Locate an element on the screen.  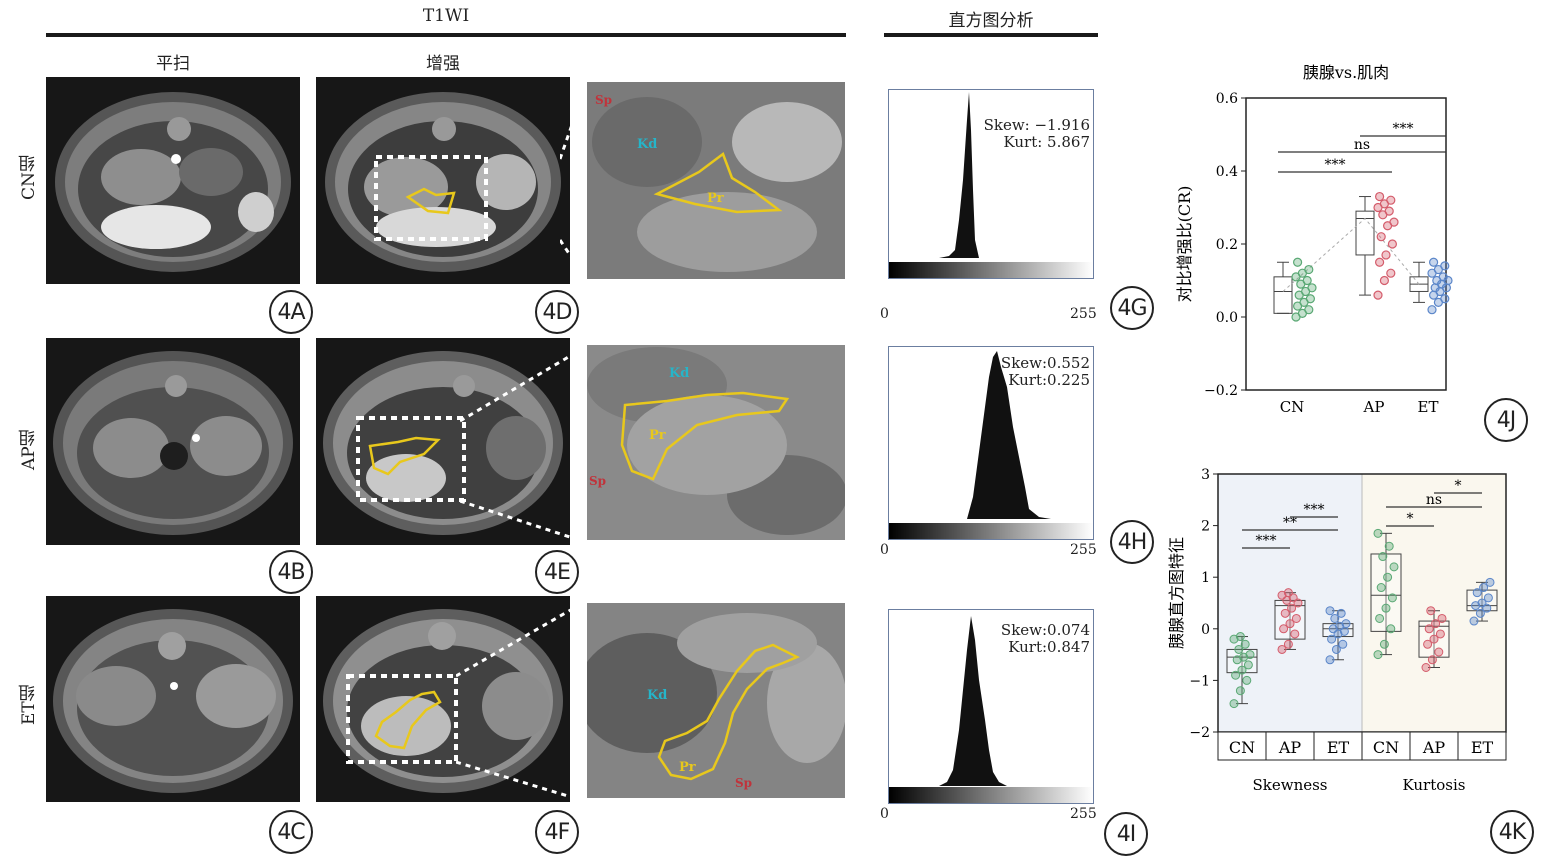
plot-frame is located at coordinates (1346, 244).